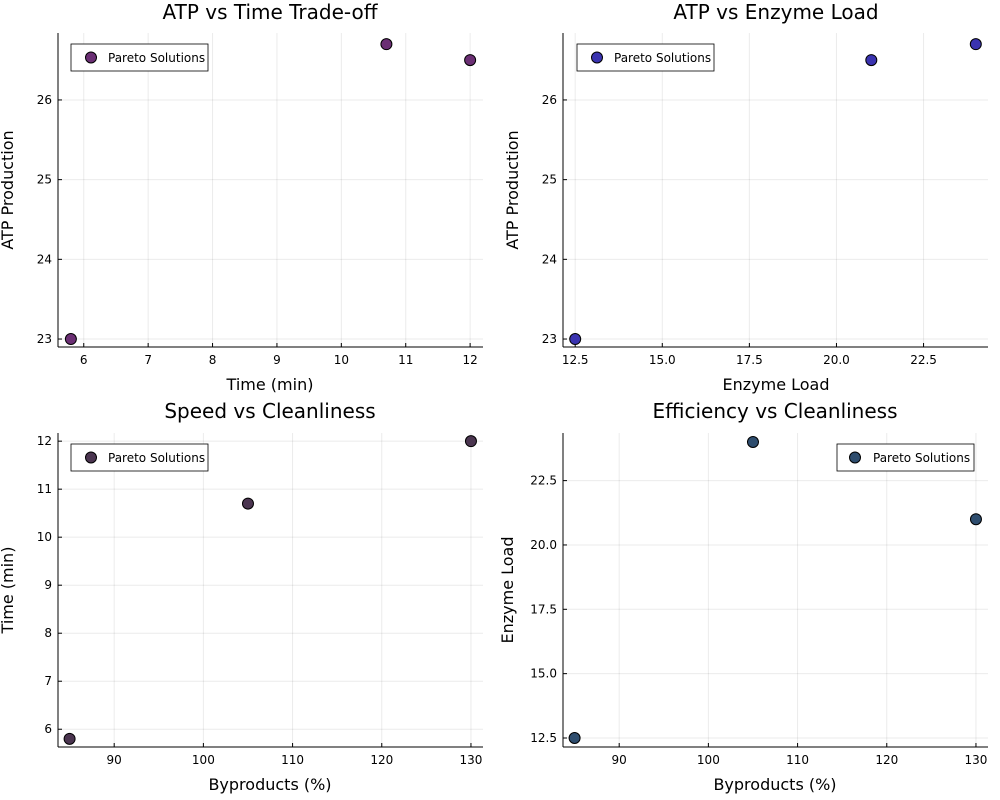 The image size is (1000, 800). I want to click on y-tick-label: 8, so click(48, 633).